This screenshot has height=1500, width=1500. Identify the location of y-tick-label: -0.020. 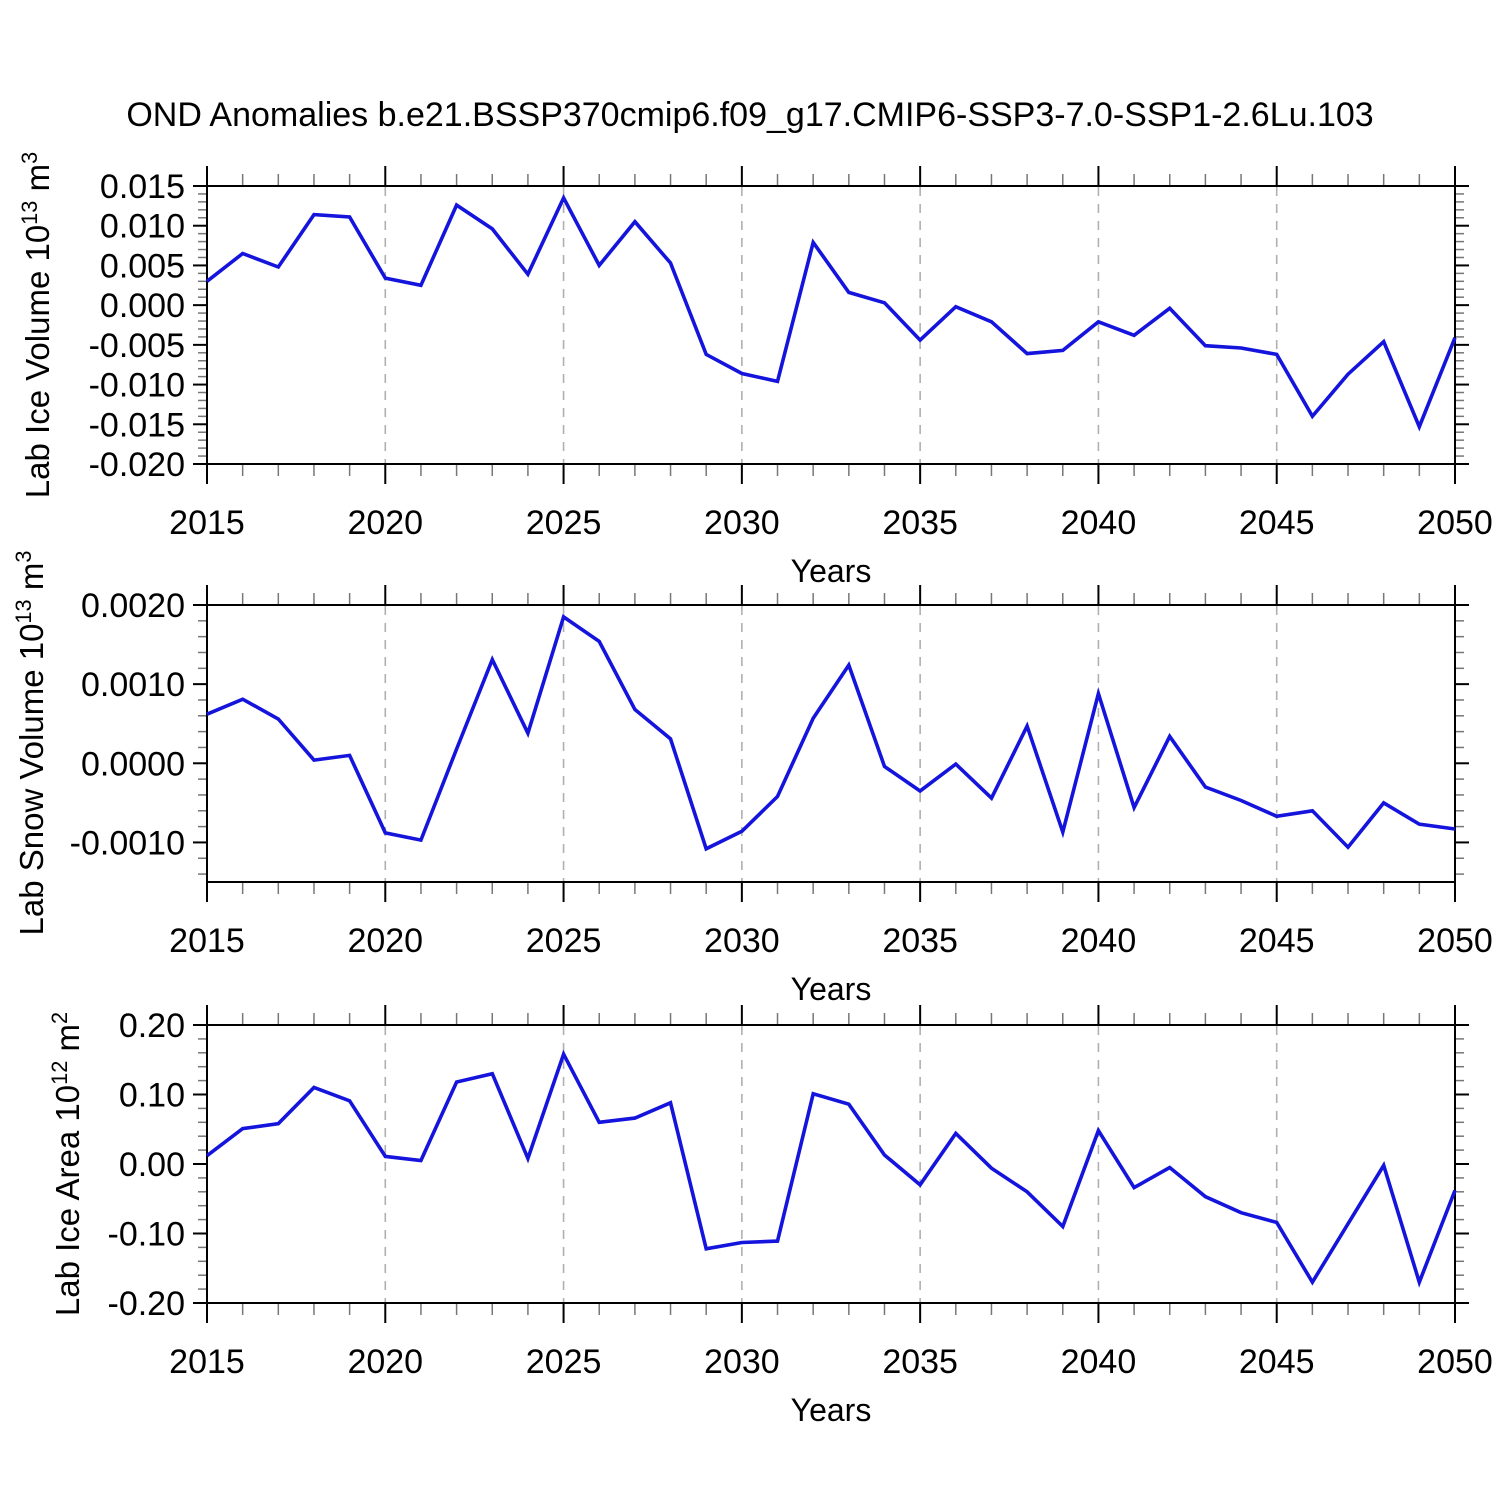
(137, 465).